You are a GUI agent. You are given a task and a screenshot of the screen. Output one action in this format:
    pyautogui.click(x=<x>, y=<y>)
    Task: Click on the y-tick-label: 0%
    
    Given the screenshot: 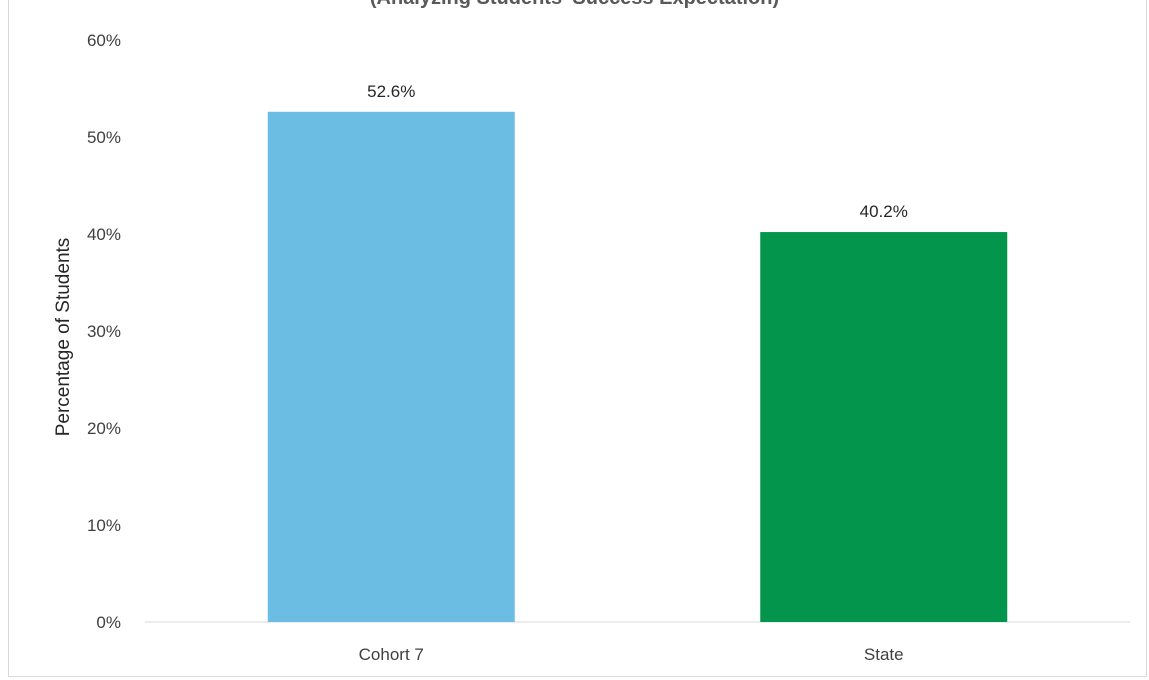 What is the action you would take?
    pyautogui.click(x=108, y=622)
    